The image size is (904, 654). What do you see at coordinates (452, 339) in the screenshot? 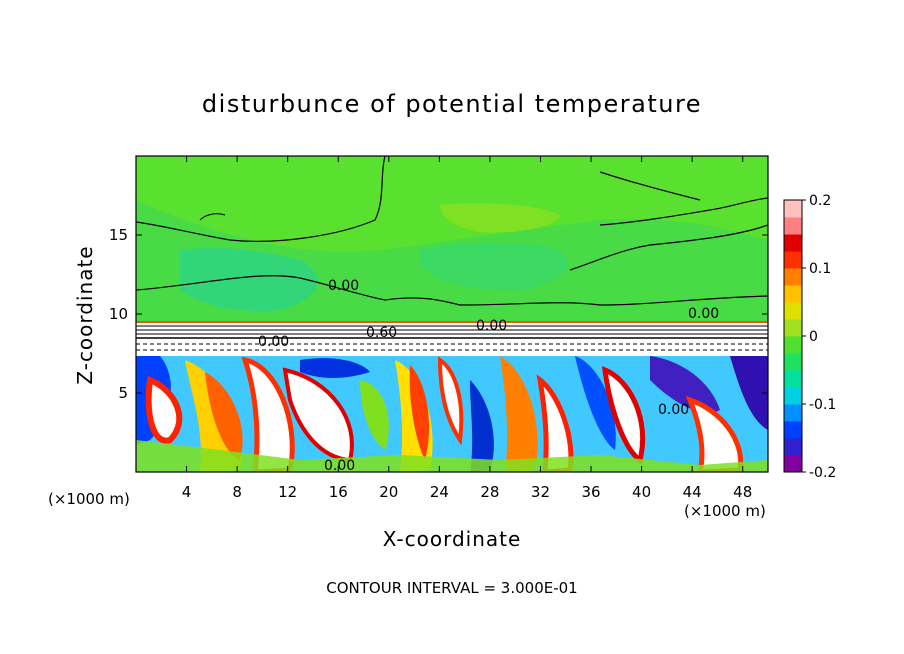
I see `inversion-band` at bounding box center [452, 339].